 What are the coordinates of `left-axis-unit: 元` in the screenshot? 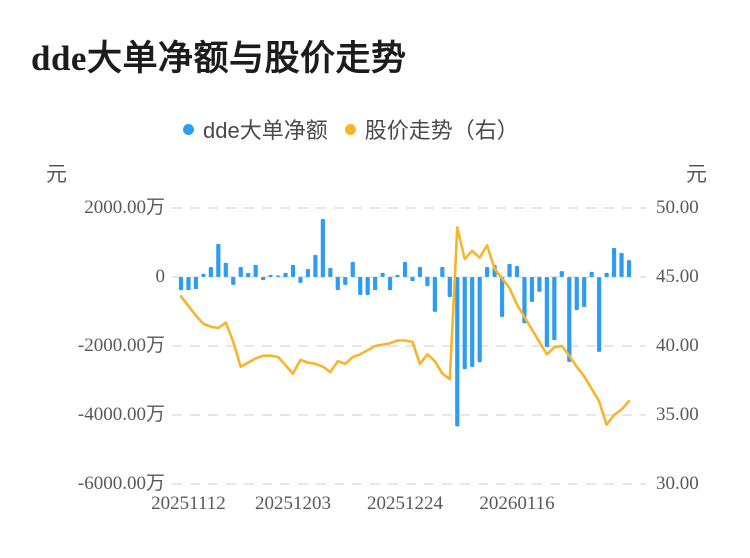 It's located at (56, 174).